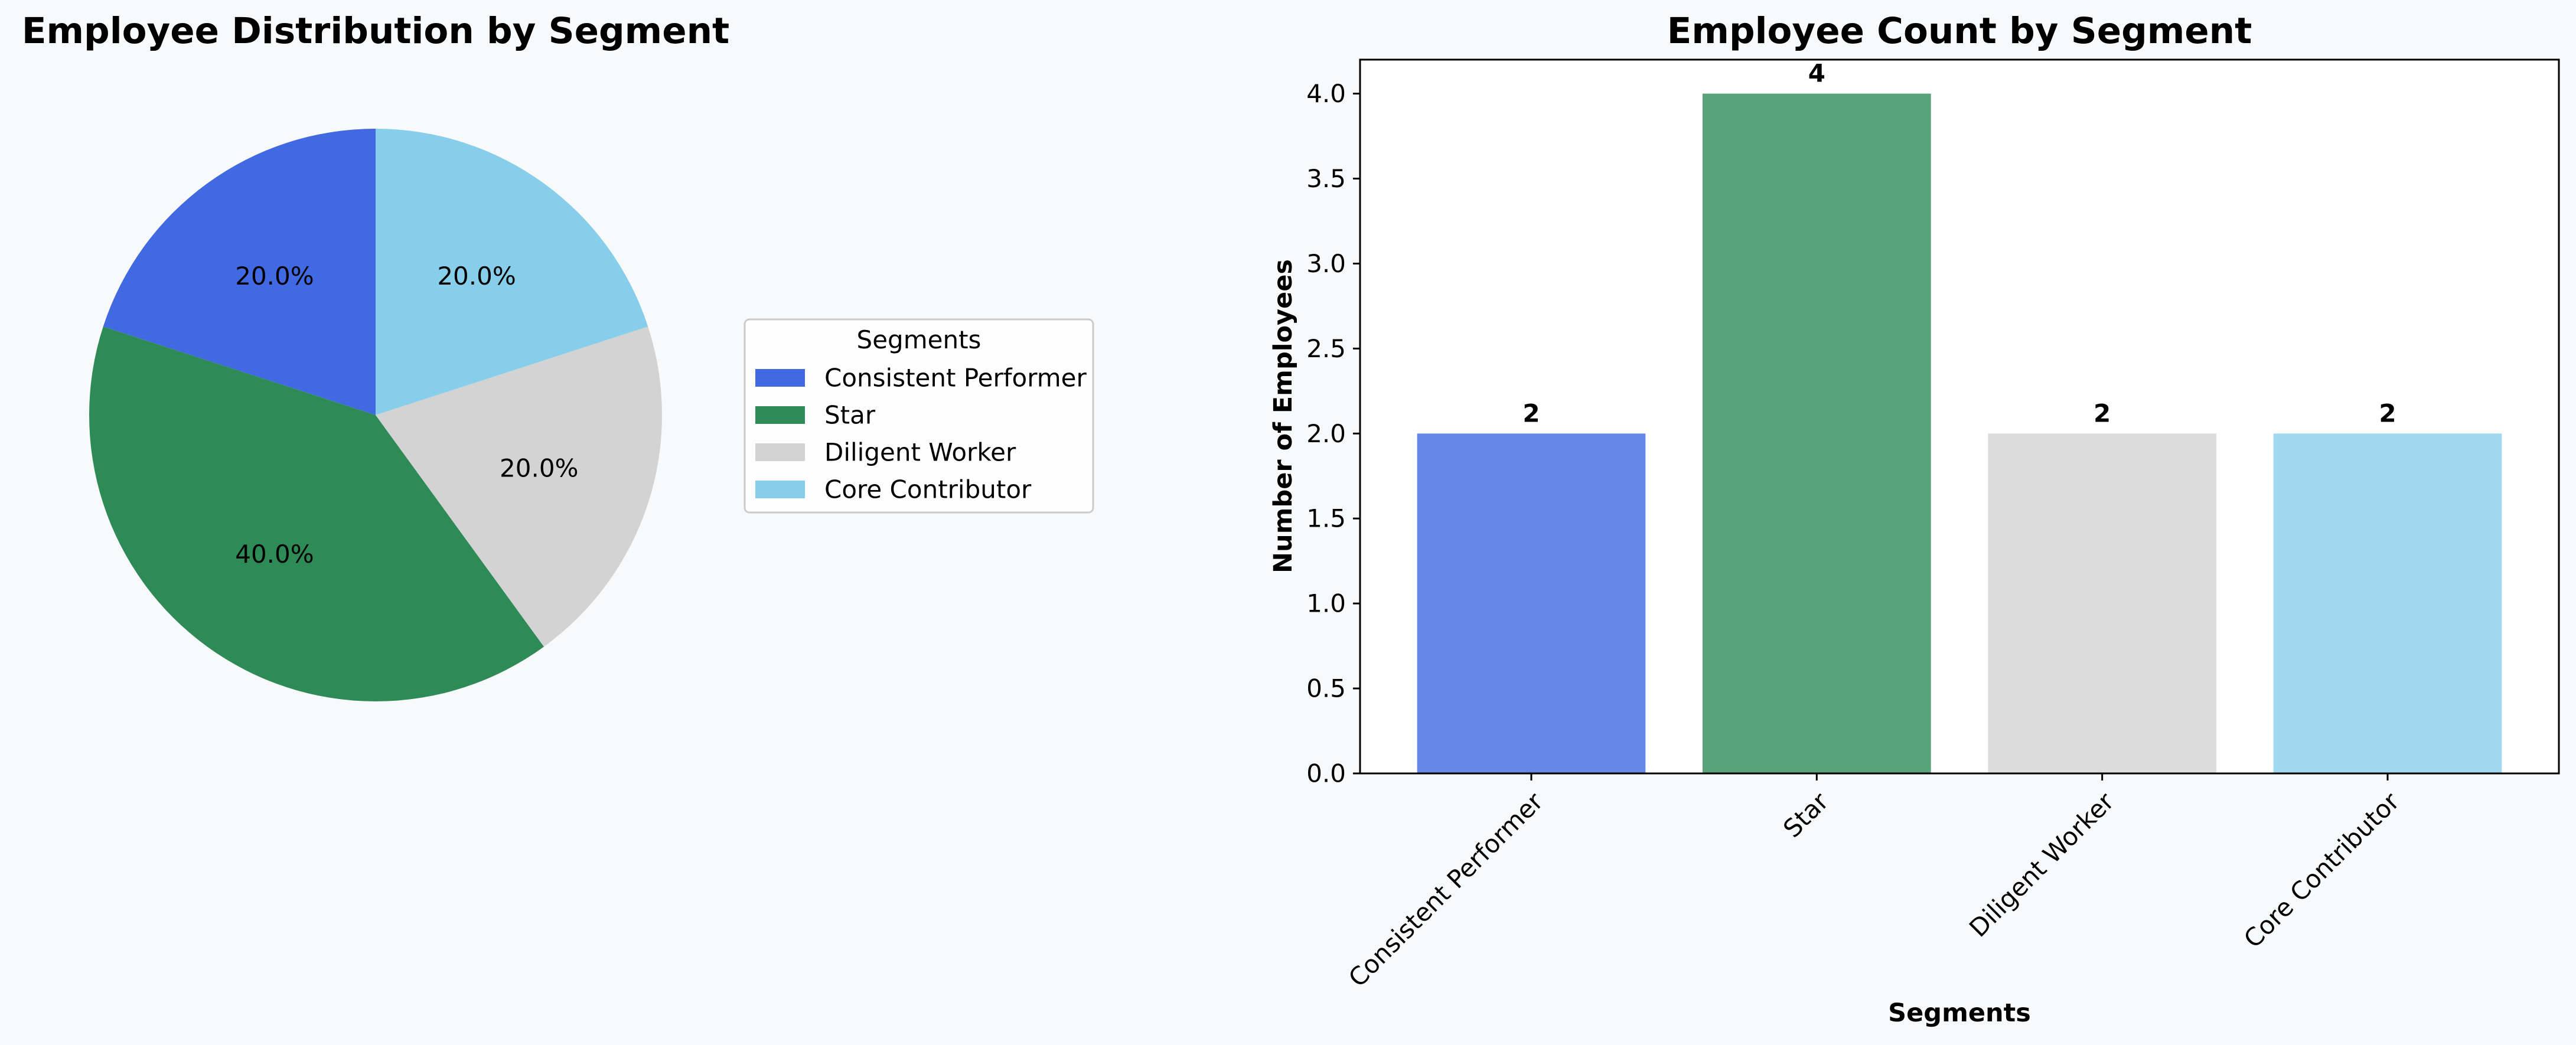 The height and width of the screenshot is (1045, 2576). I want to click on legend-label-consistent-performer: Consistent Performer, so click(956, 379).